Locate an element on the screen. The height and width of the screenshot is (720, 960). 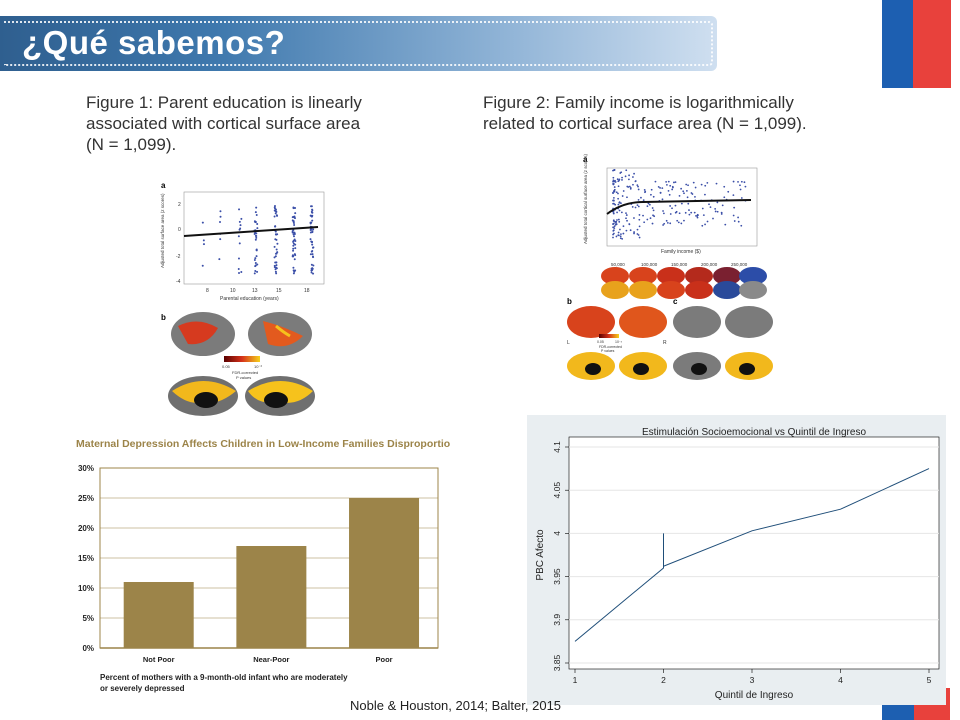
depression-chart-bars is located at coordinates (271, 573).